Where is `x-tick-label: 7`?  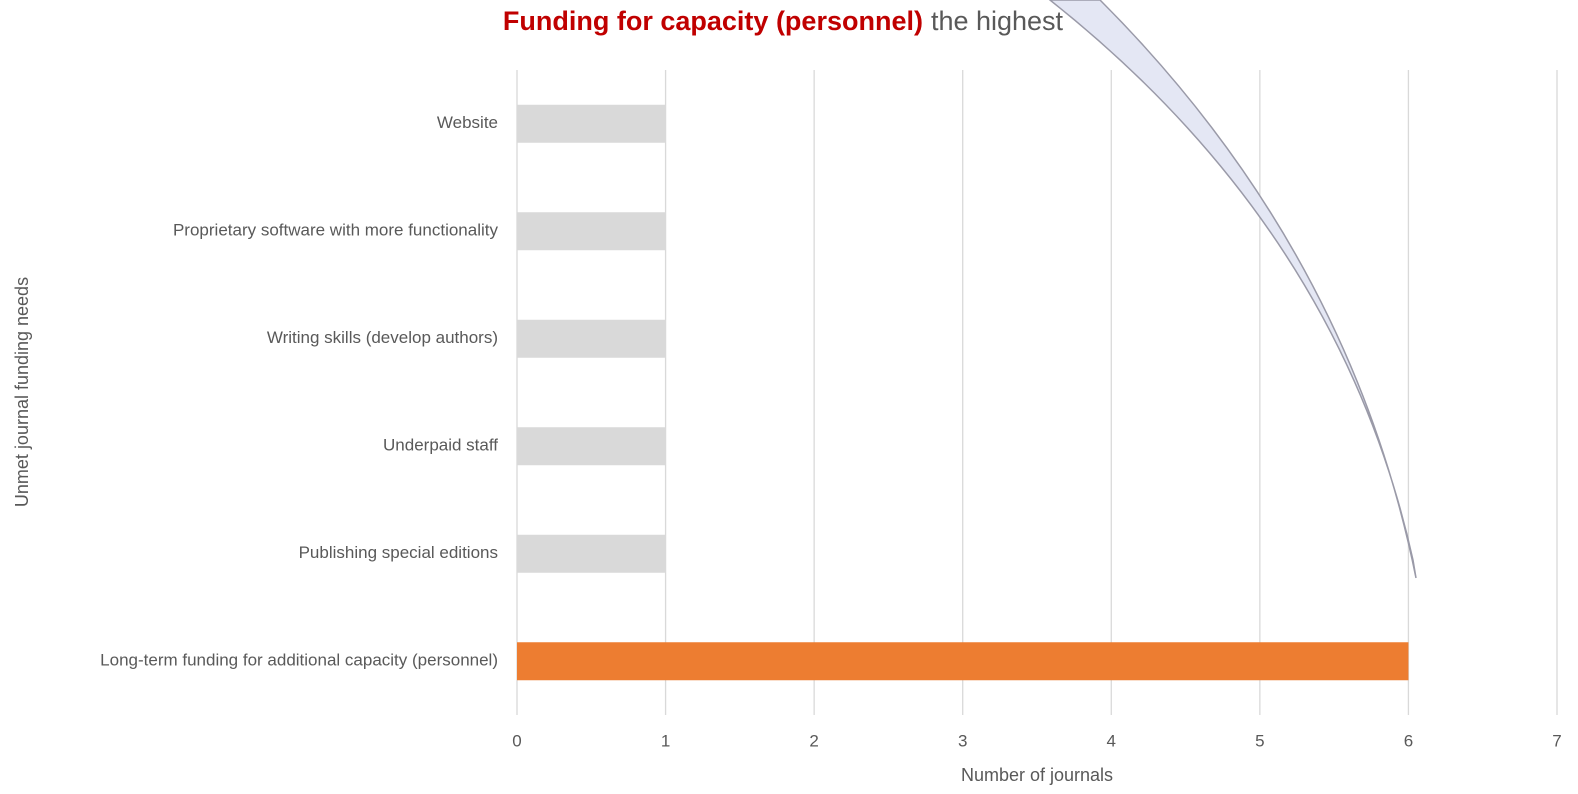 x-tick-label: 7 is located at coordinates (1556, 740).